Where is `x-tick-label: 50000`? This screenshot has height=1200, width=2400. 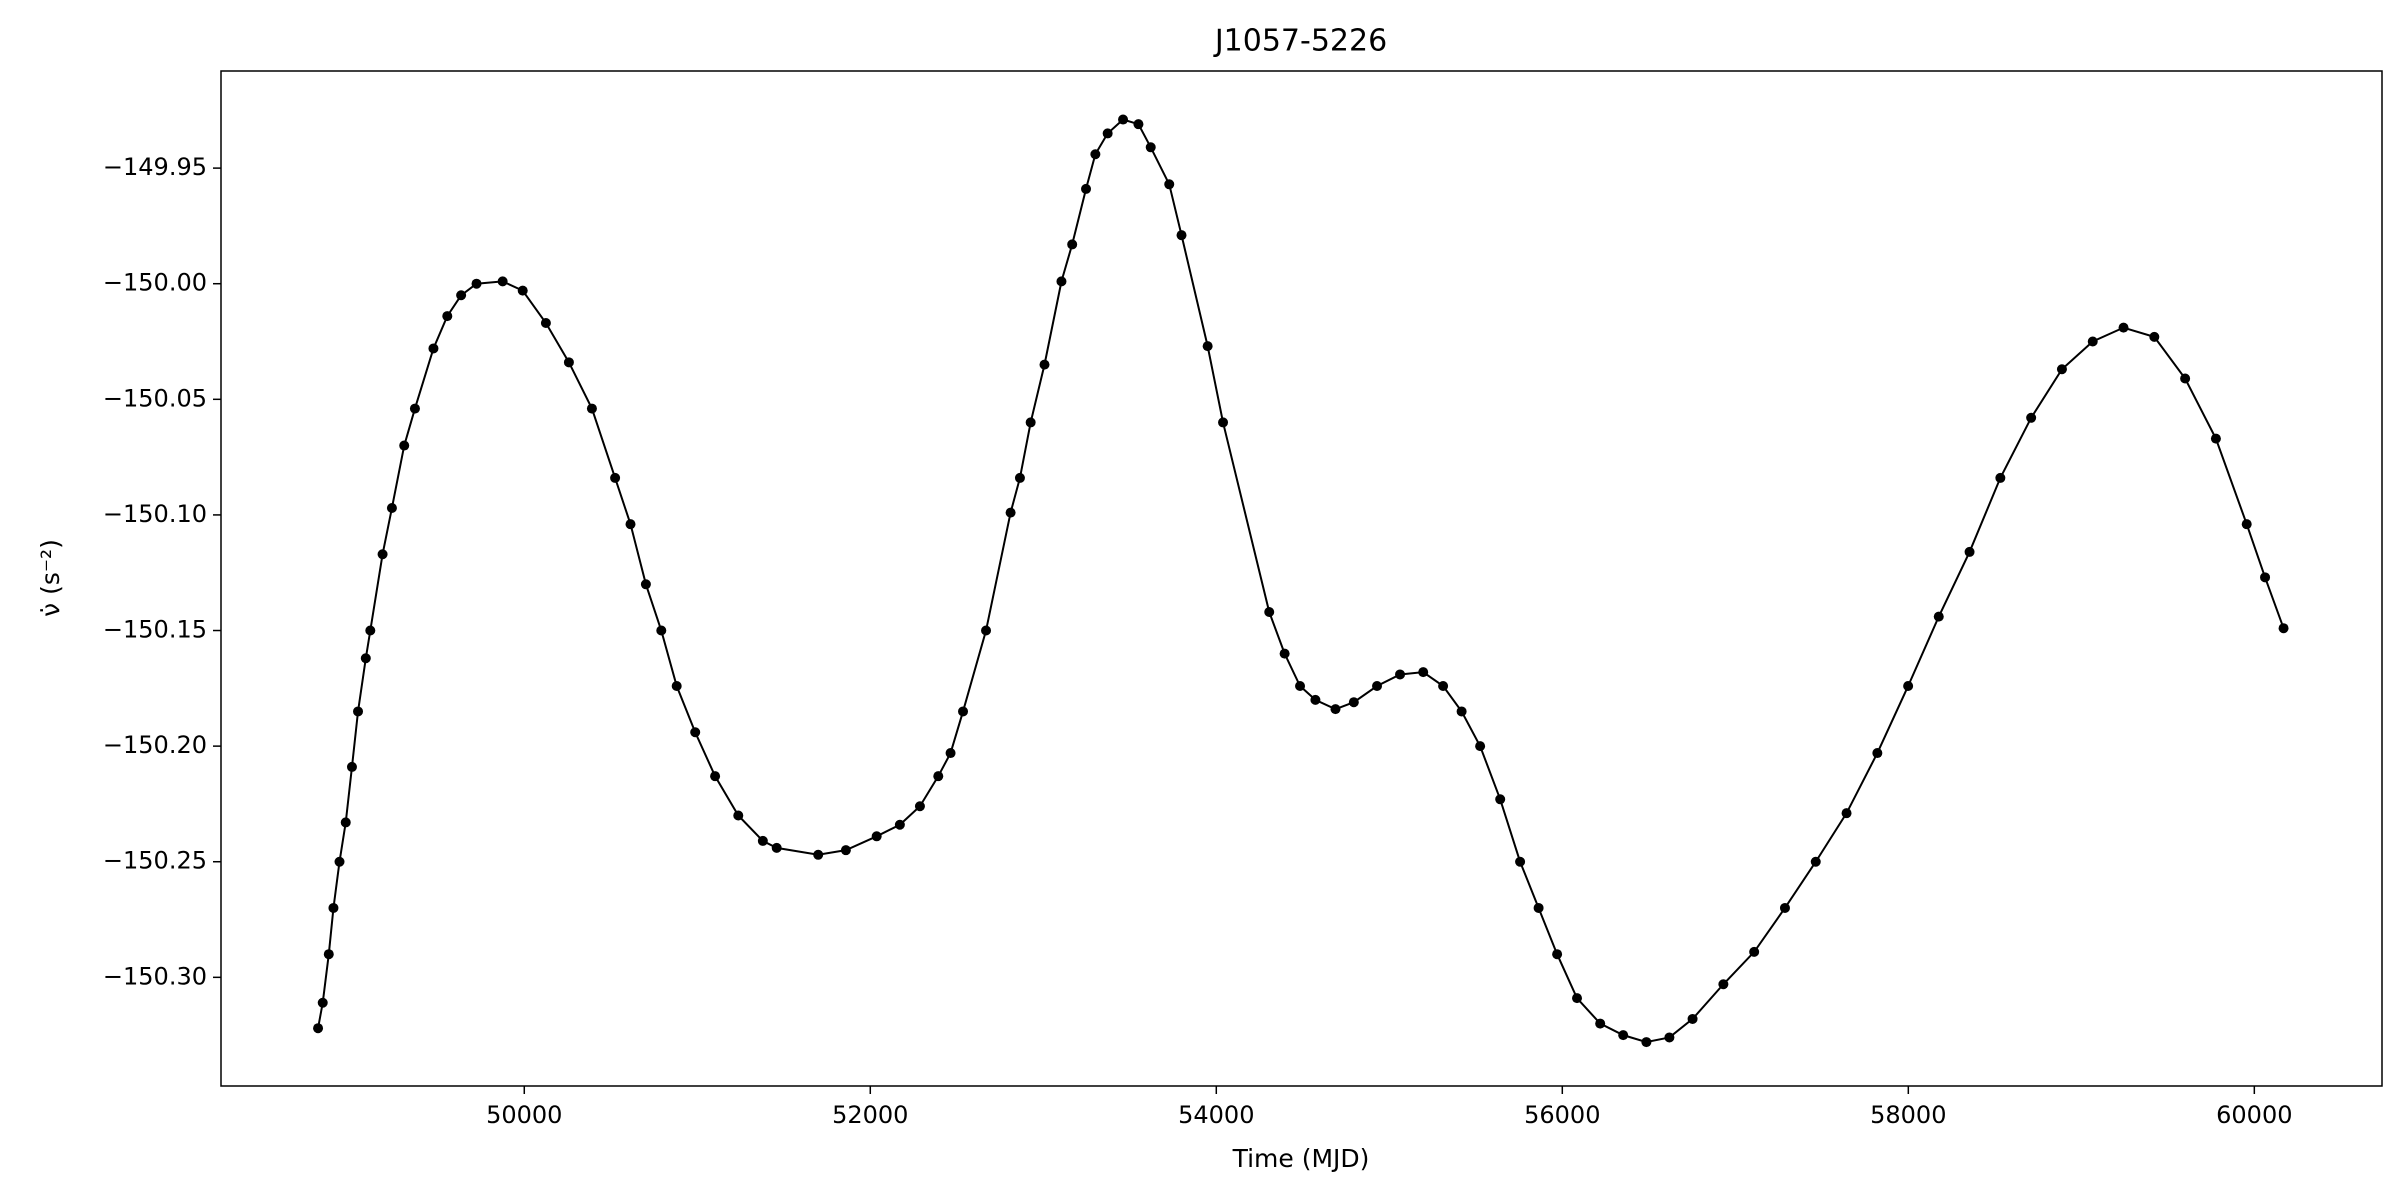 x-tick-label: 50000 is located at coordinates (524, 1115).